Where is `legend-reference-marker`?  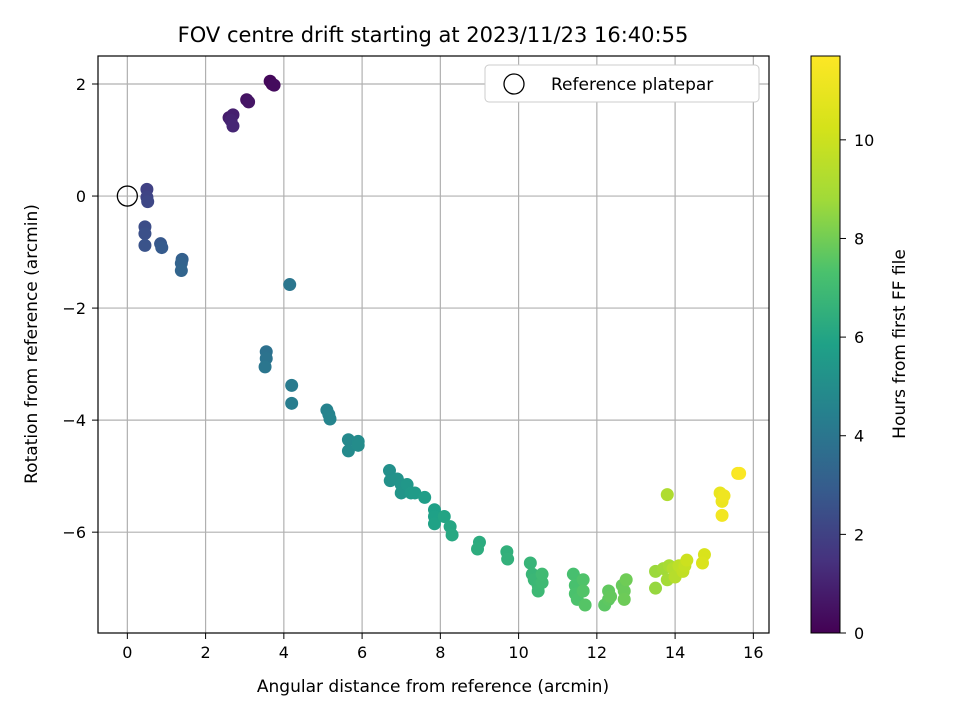
legend-reference-marker is located at coordinates (514, 84).